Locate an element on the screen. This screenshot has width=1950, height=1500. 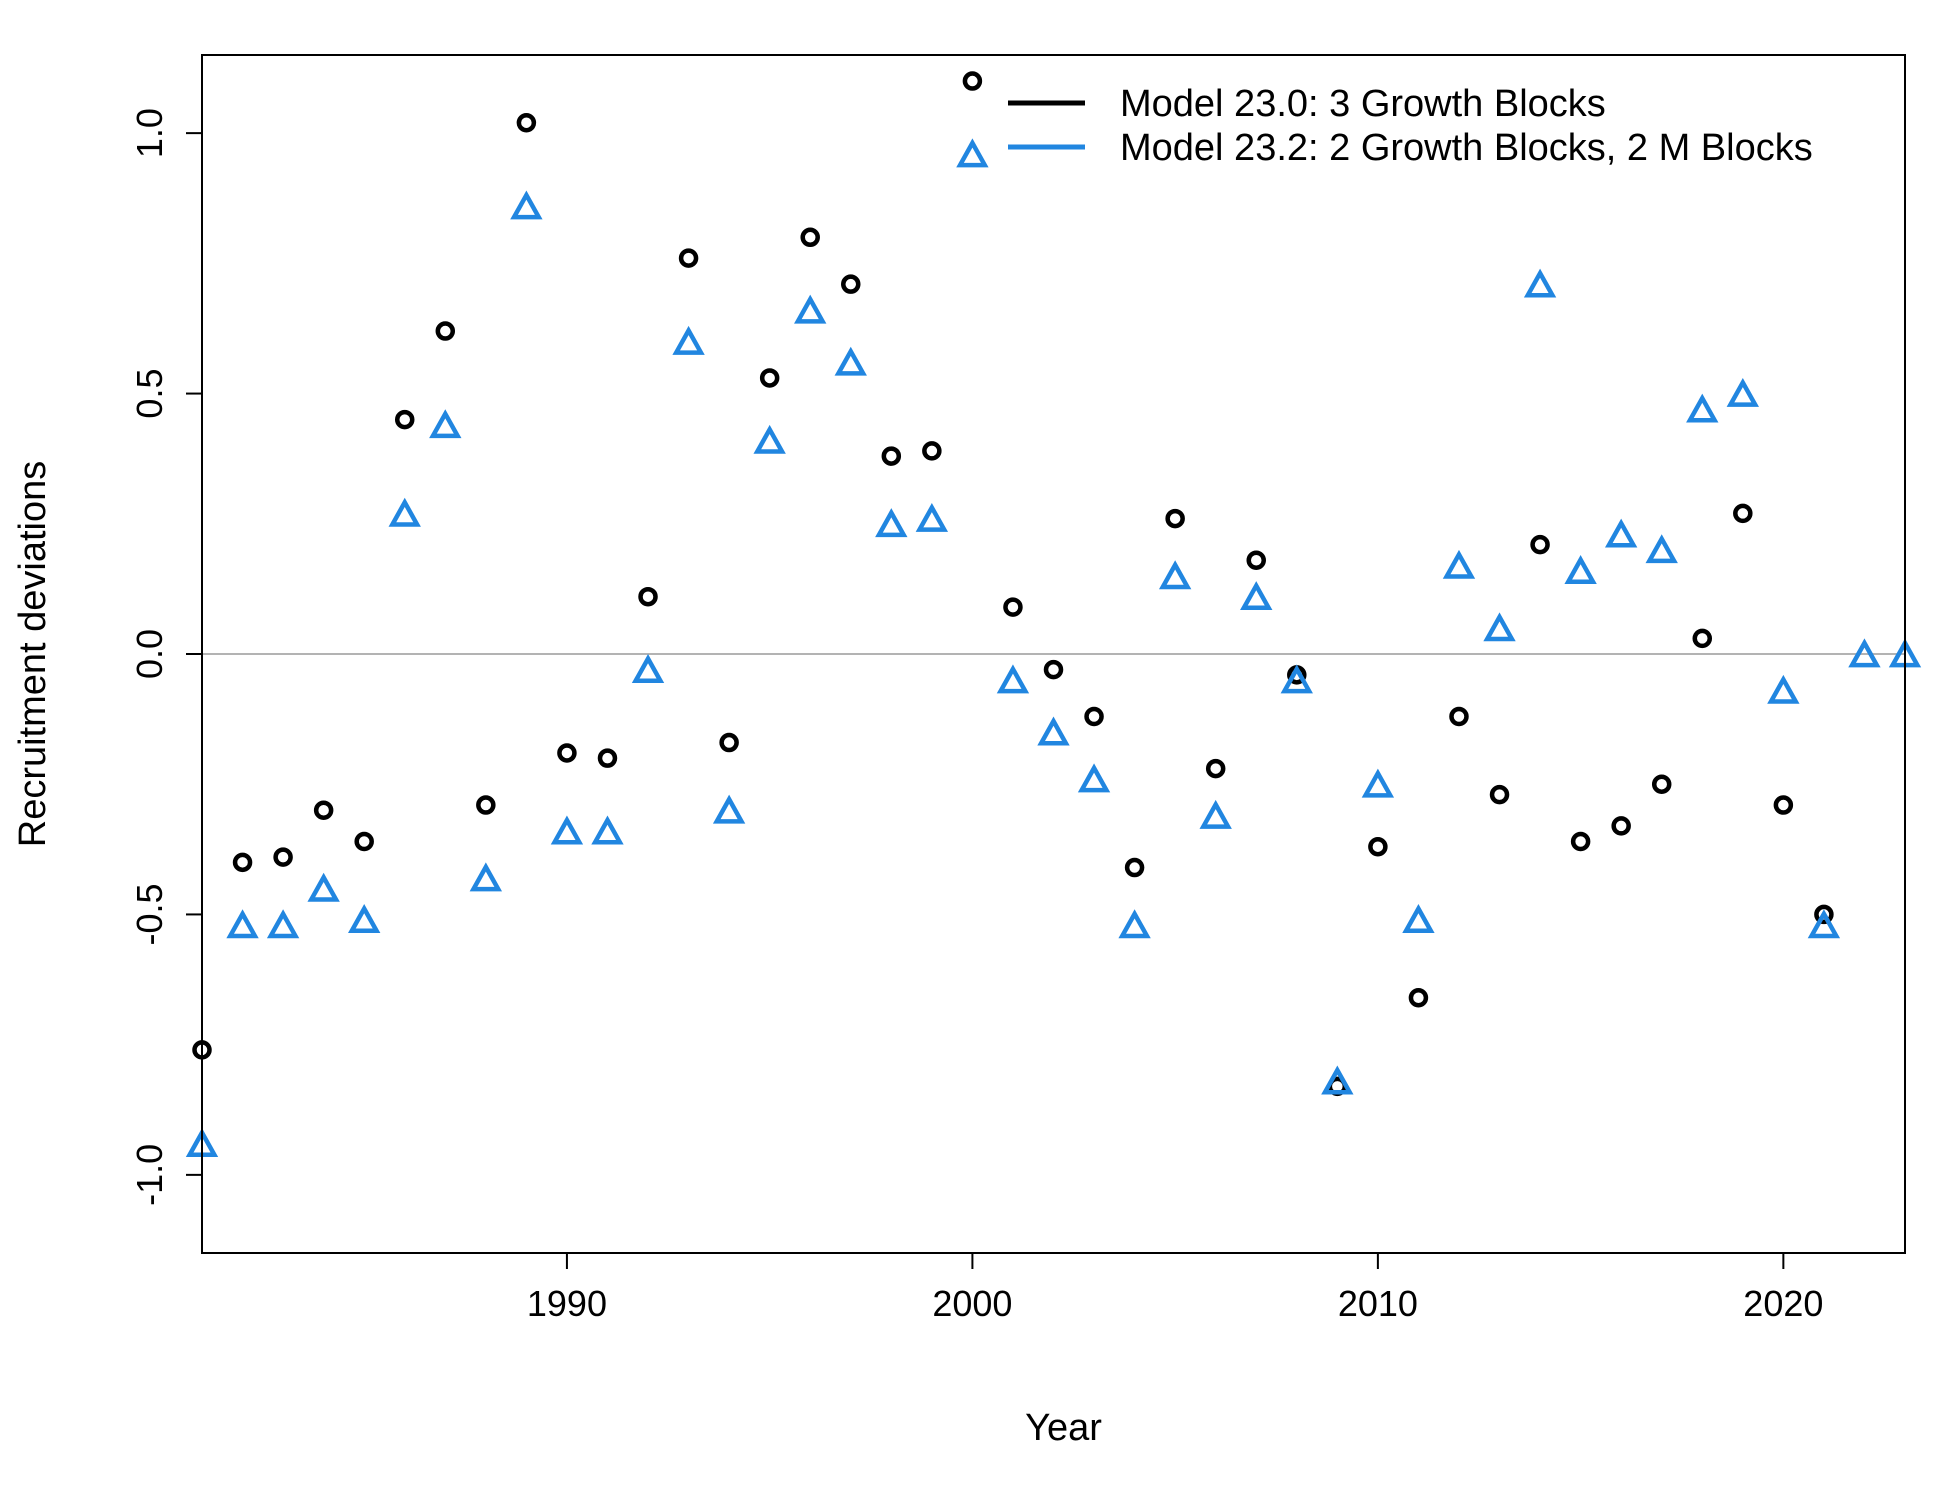
y-tick-label: -0.5 is located at coordinates (149, 914).